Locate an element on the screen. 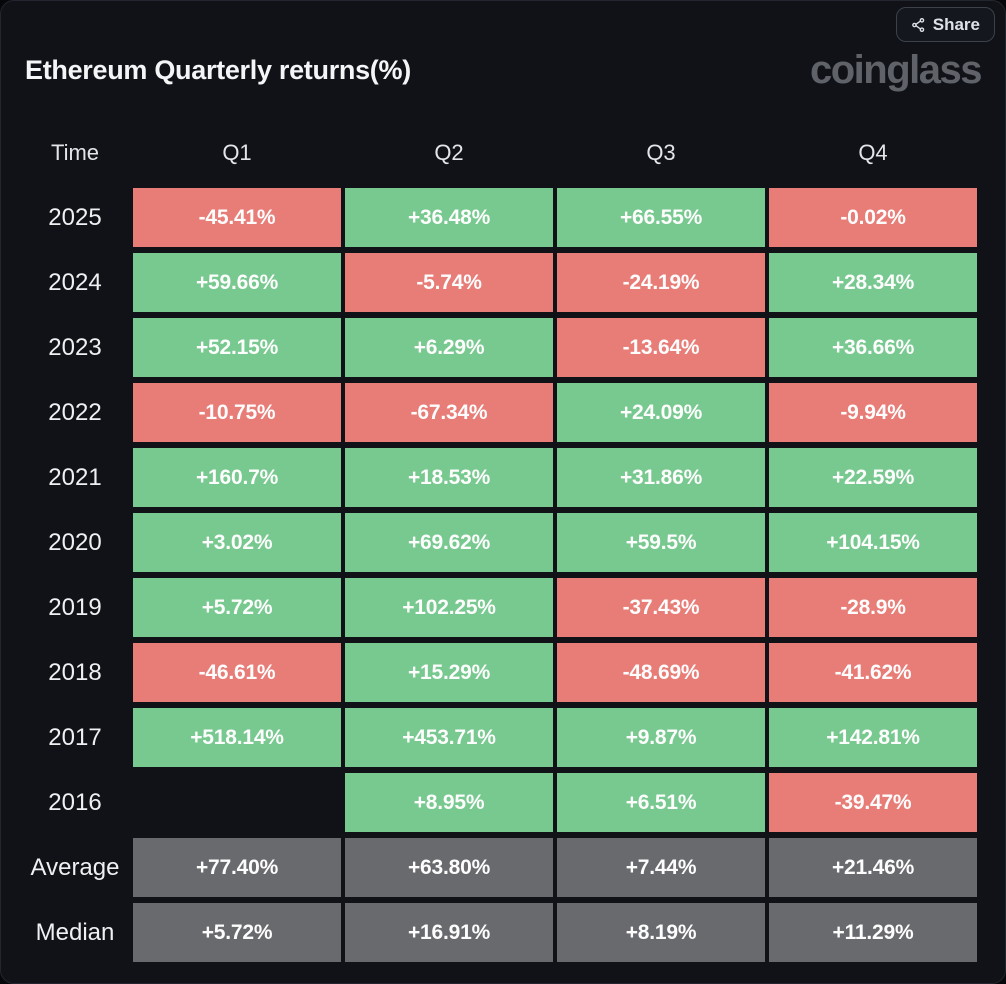 The height and width of the screenshot is (984, 1006). share-bar: Share is located at coordinates (503, 21).